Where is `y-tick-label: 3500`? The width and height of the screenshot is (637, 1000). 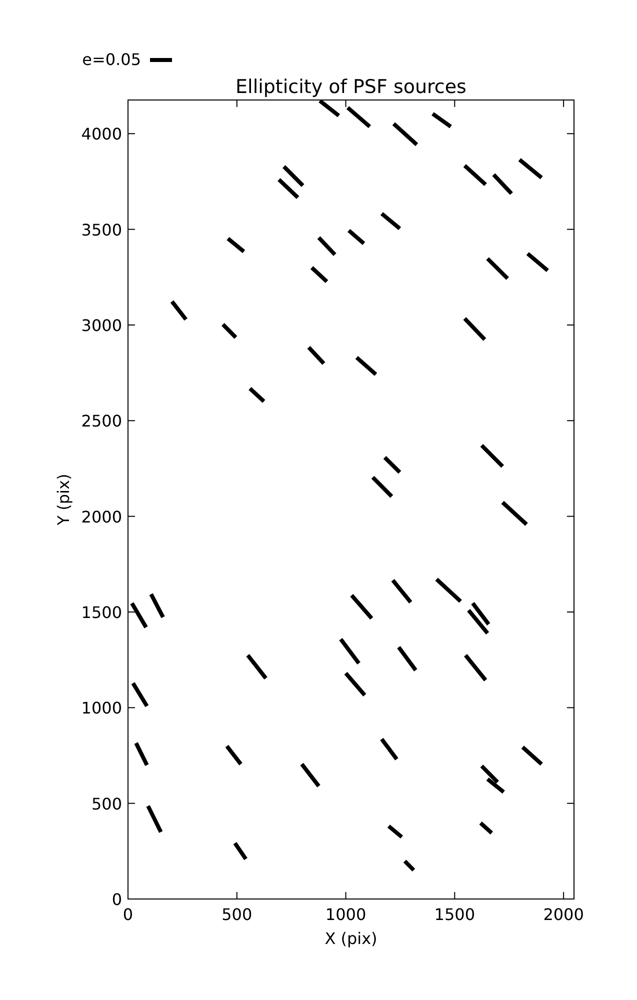 y-tick-label: 3500 is located at coordinates (101, 230).